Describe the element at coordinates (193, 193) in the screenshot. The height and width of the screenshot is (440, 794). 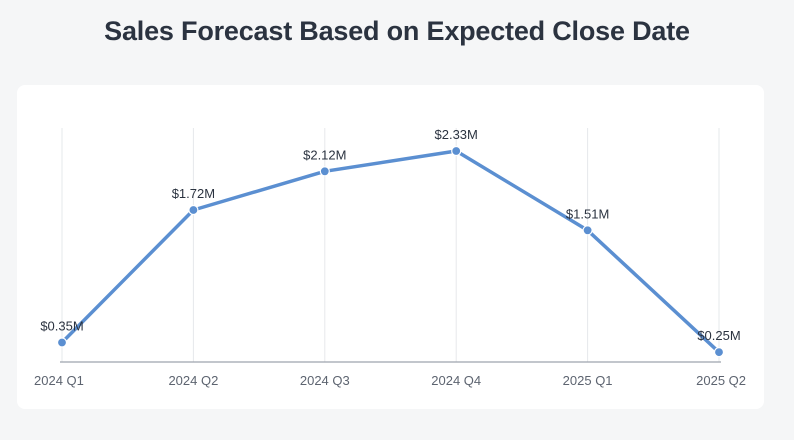
I see `data-label: $1.72M` at that location.